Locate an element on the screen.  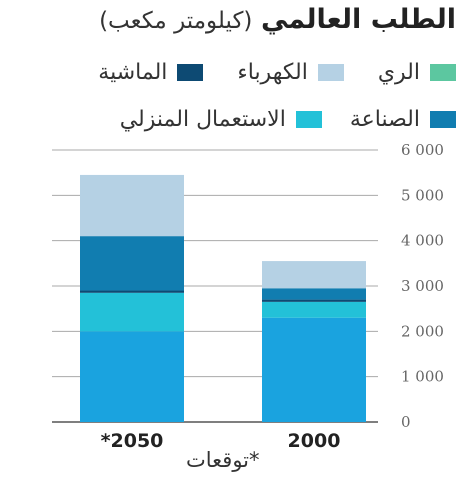
y-tick-label: 6 000 is located at coordinates (422, 150).